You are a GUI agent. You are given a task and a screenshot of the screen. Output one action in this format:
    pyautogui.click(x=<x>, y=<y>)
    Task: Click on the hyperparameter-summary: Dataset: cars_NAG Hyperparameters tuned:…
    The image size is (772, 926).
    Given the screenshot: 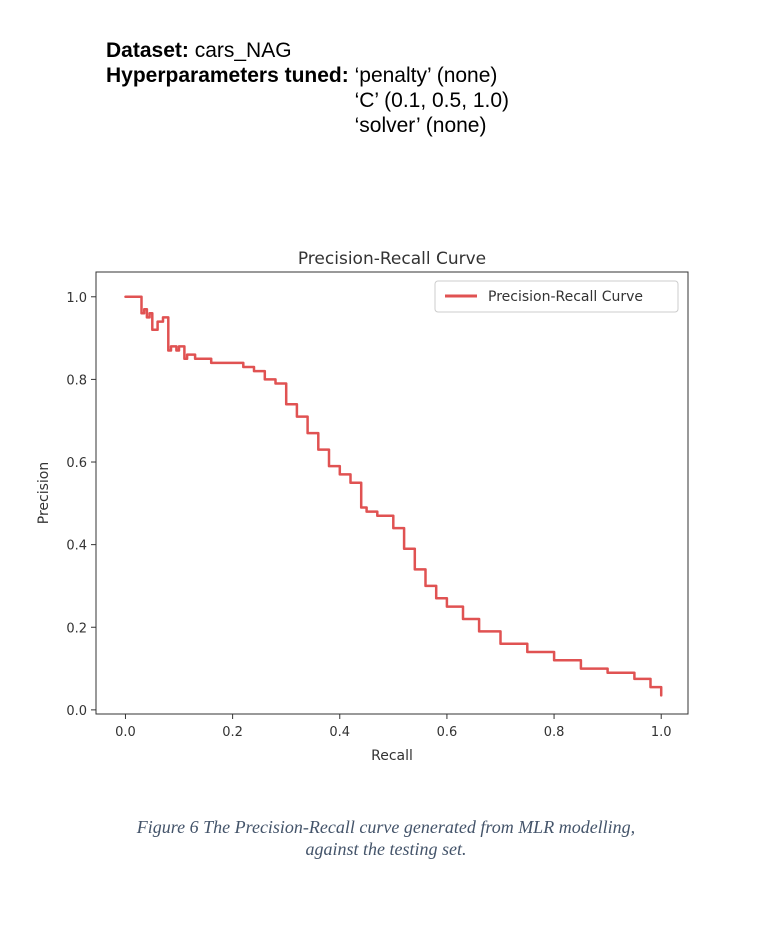 What is the action you would take?
    pyautogui.click(x=307, y=88)
    